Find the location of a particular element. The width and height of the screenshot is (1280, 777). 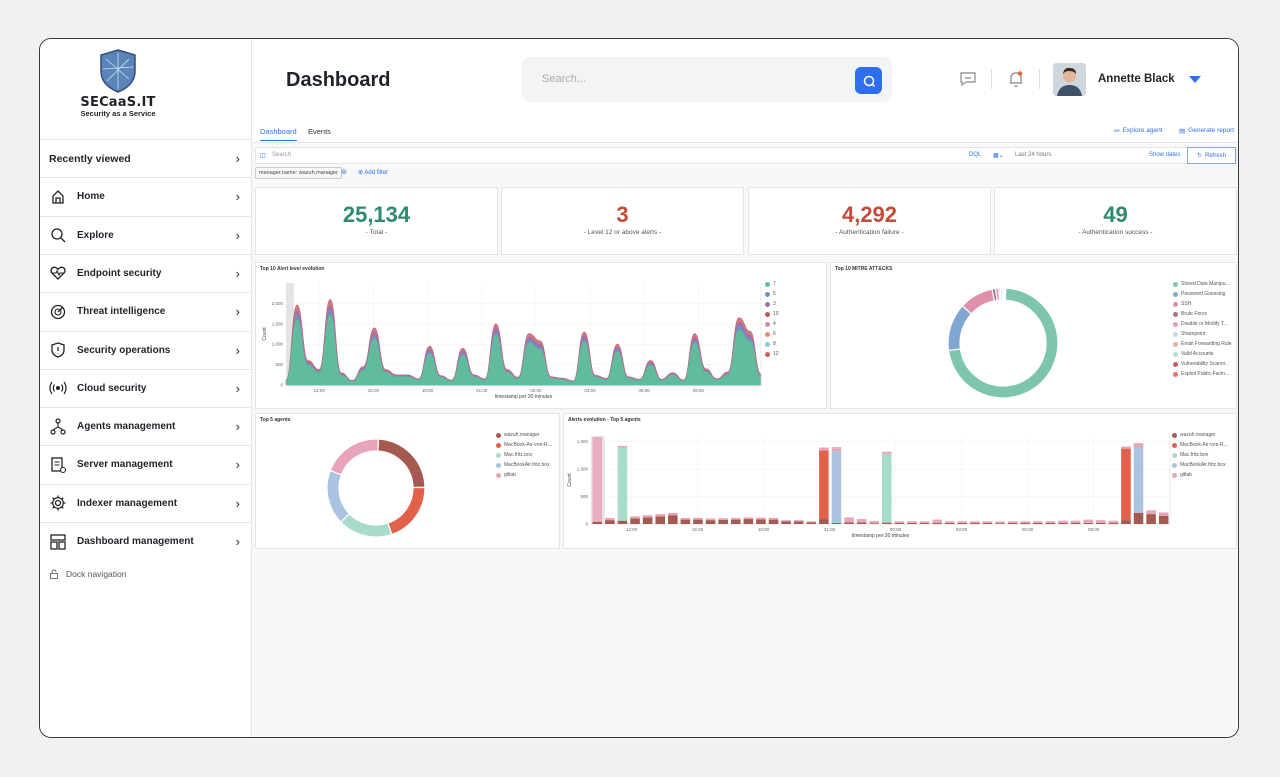

legend-item: 8 is located at coordinates (772, 344).